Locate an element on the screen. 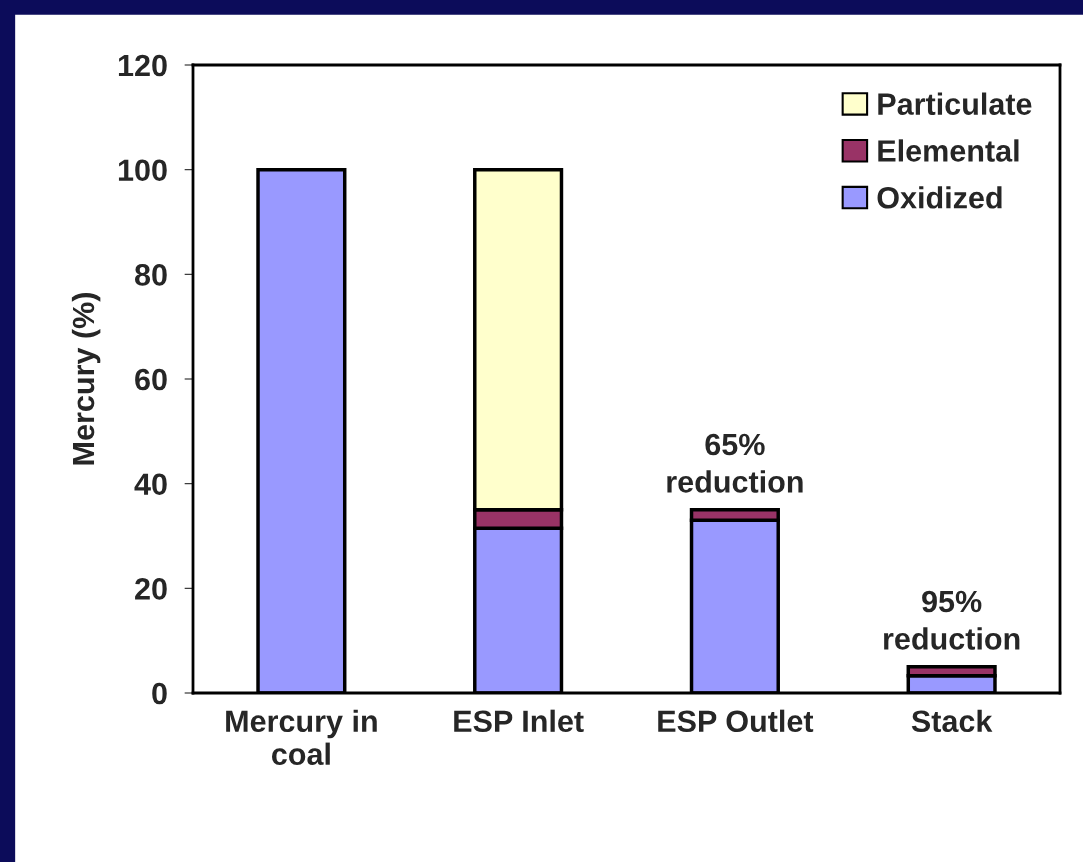 This screenshot has height=862, width=1083. x-tick-label: Stack is located at coordinates (952, 721).